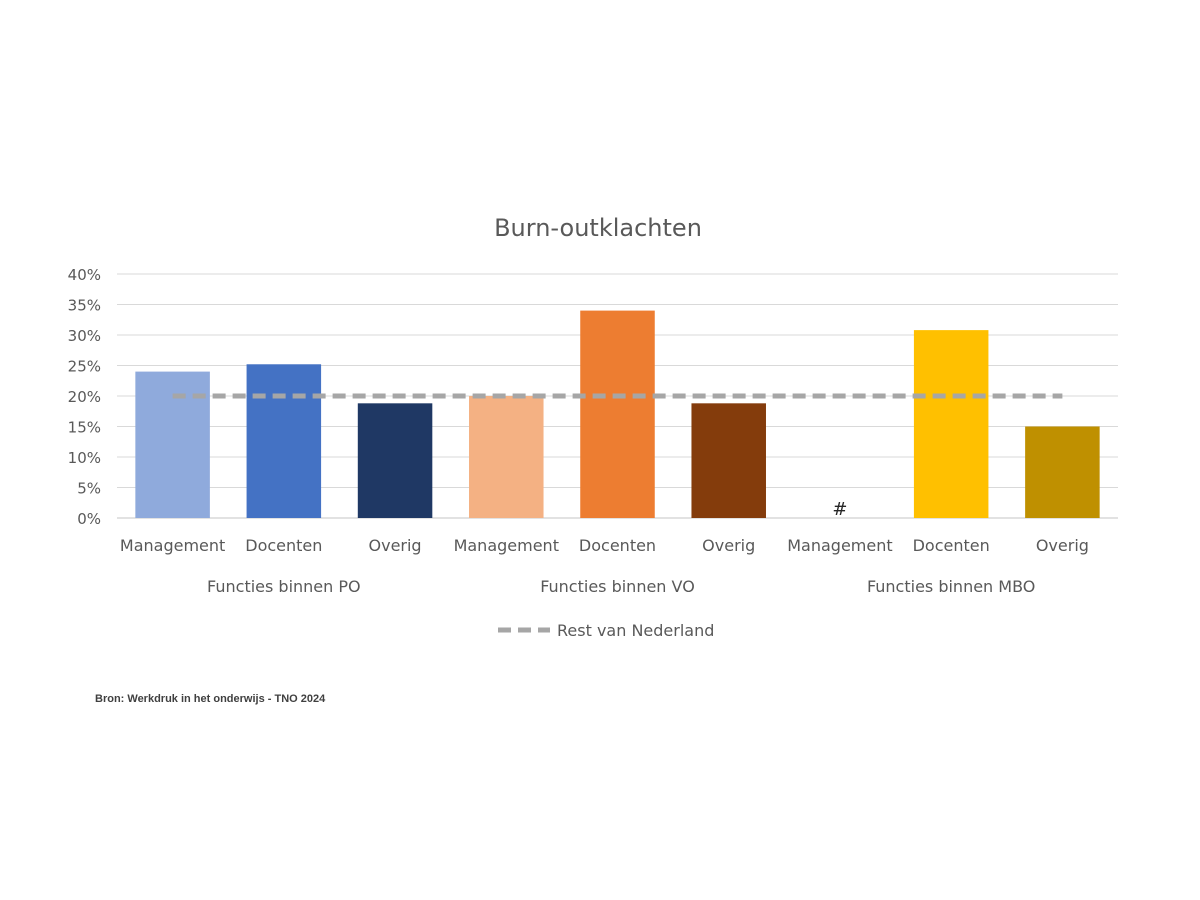 The height and width of the screenshot is (900, 1200). I want to click on group-label: Functies binnen VO, so click(617, 586).